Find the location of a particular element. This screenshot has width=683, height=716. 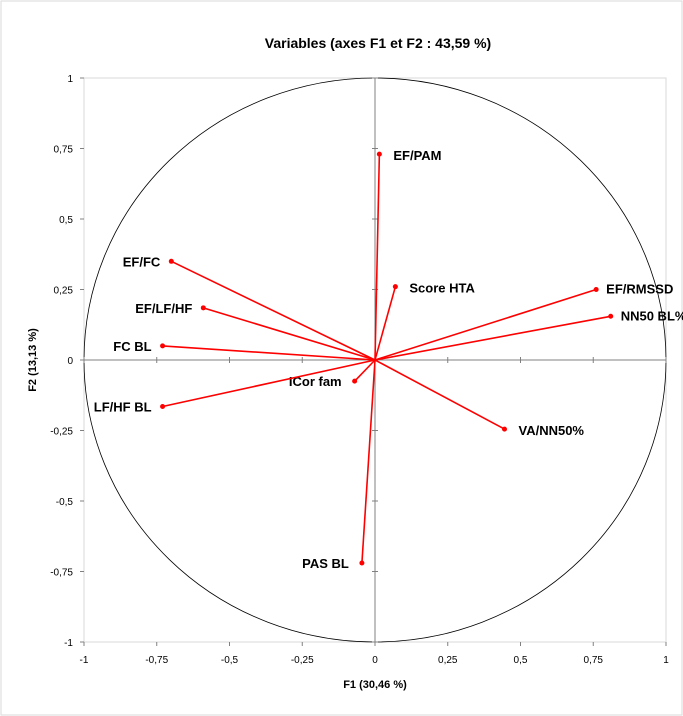

variable-label: EF/RMSSD is located at coordinates (639, 289).